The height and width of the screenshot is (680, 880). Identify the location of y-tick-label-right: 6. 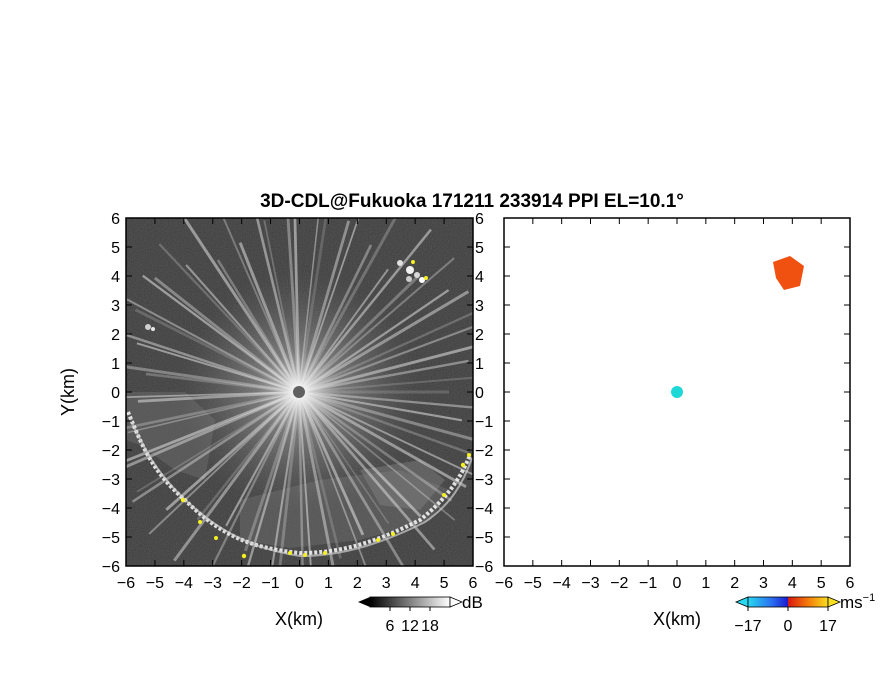
(479, 219).